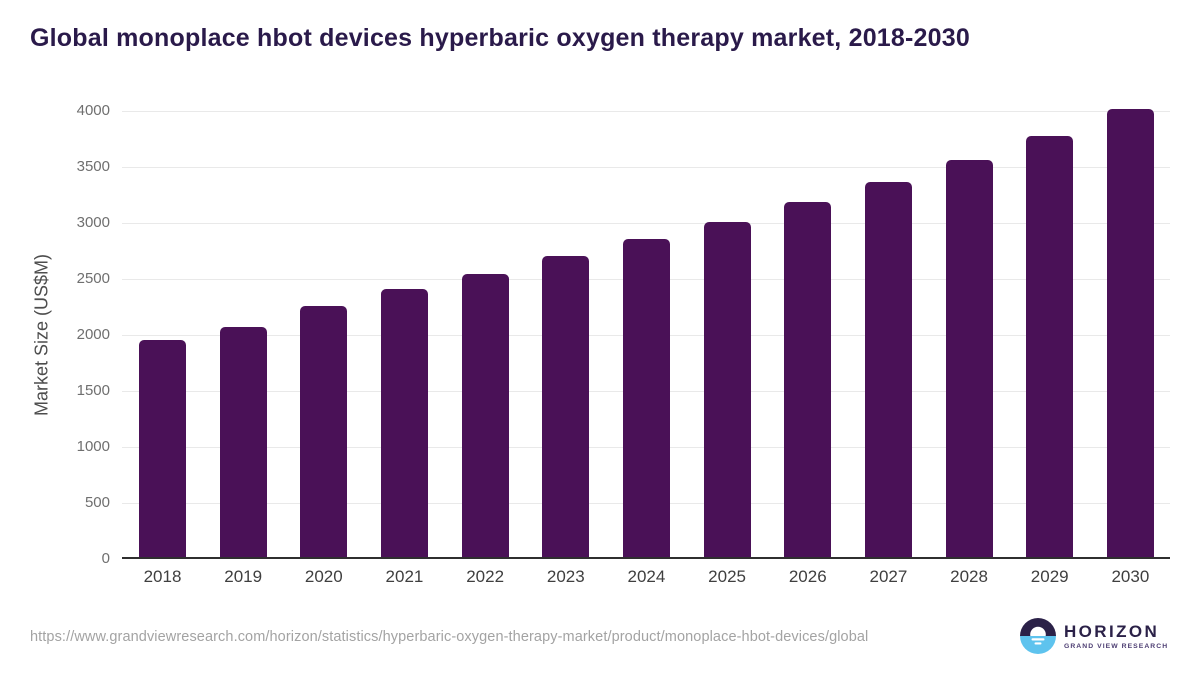 This screenshot has width=1200, height=675. What do you see at coordinates (93, 278) in the screenshot?
I see `y-tick-label-2500: 2500` at bounding box center [93, 278].